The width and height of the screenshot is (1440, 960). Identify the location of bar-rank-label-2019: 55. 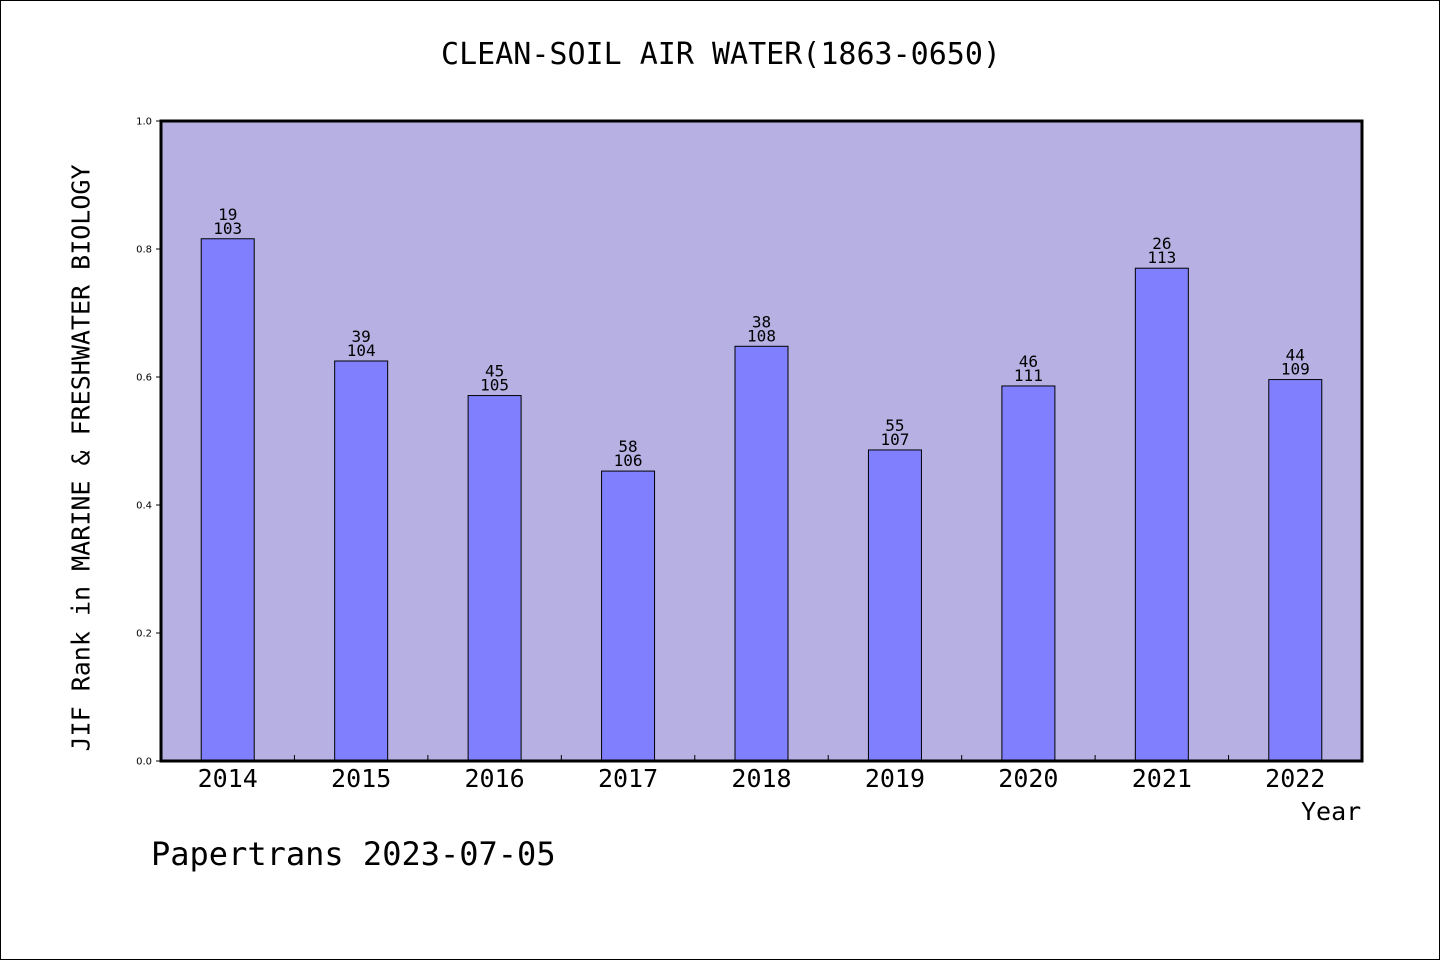
(894, 425).